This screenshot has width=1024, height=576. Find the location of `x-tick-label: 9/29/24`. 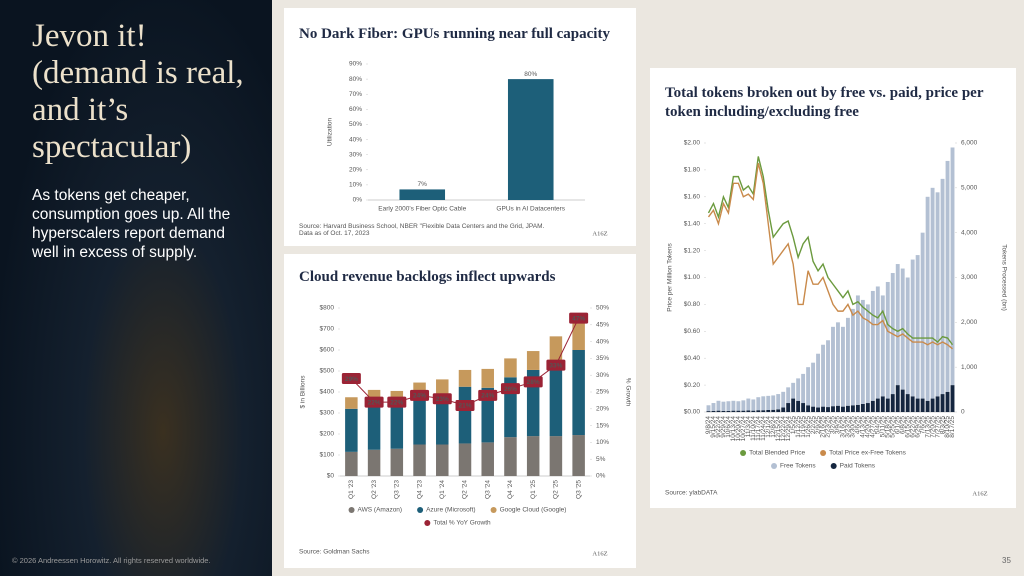

x-tick-label: 9/29/24 is located at coordinates (723, 427).